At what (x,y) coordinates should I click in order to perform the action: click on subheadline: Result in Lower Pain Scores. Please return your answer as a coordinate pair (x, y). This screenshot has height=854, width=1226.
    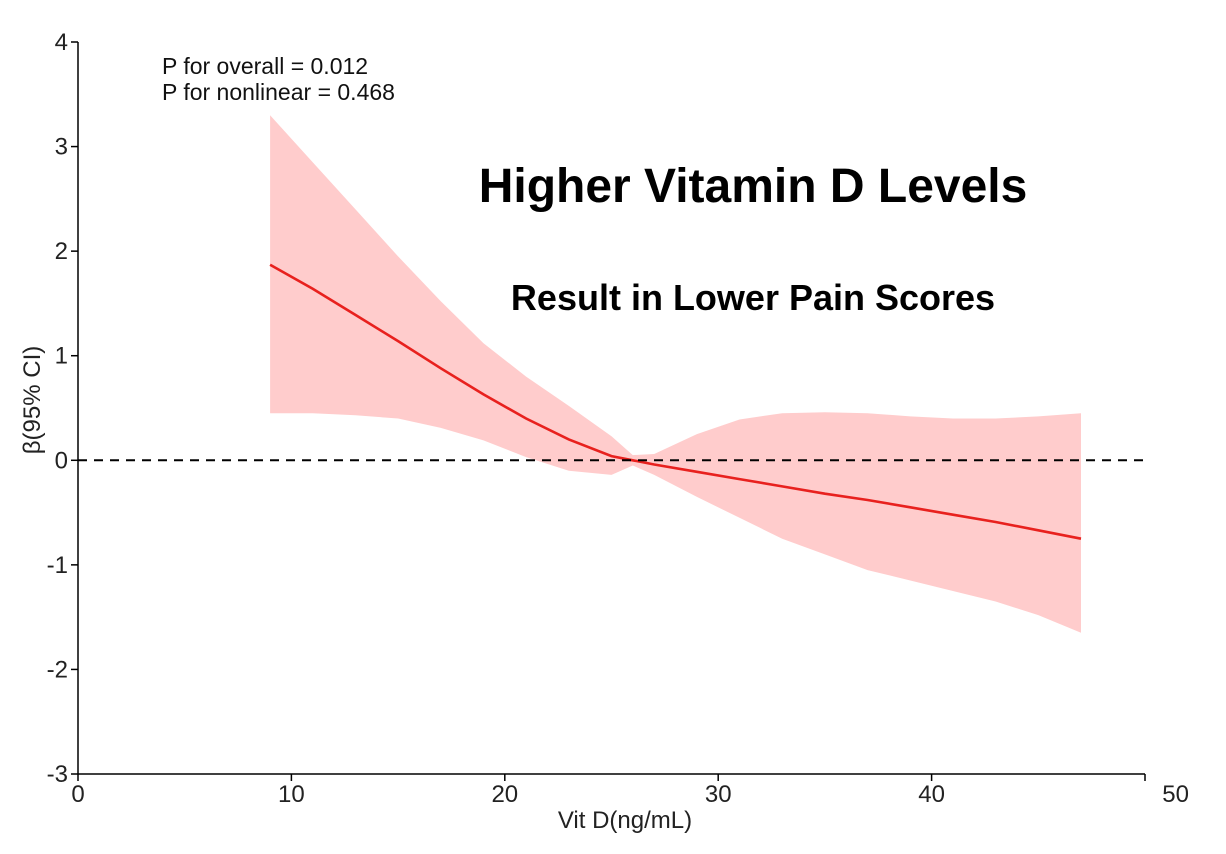
    Looking at the image, I should click on (753, 297).